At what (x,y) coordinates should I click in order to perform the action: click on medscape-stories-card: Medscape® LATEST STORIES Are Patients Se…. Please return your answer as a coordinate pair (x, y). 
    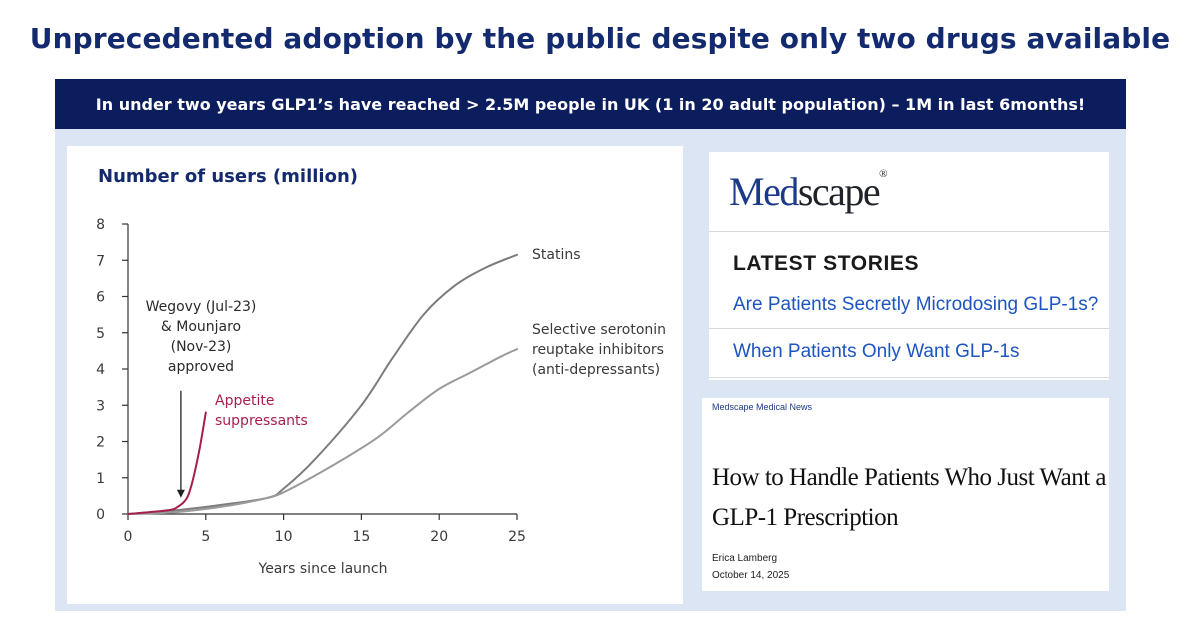
    Looking at the image, I should click on (909, 266).